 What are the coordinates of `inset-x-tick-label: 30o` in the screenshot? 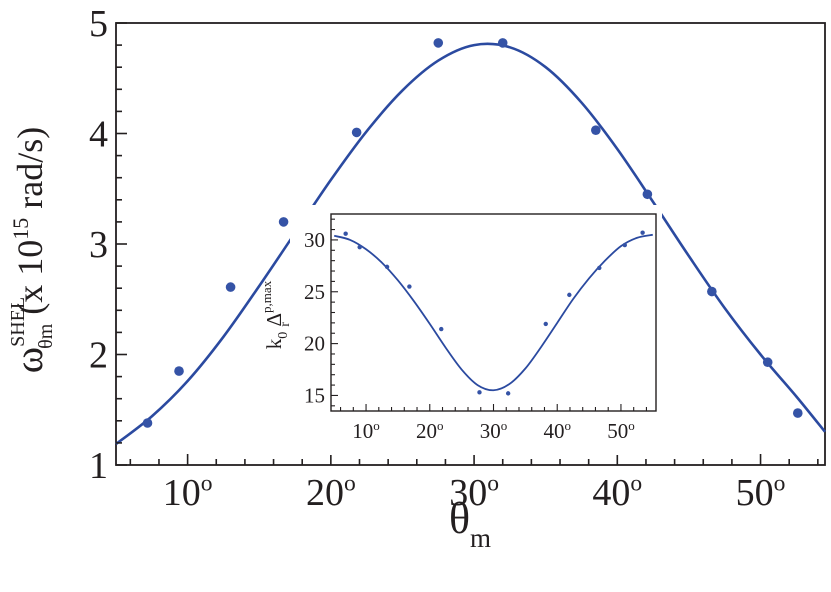 It's located at (494, 430).